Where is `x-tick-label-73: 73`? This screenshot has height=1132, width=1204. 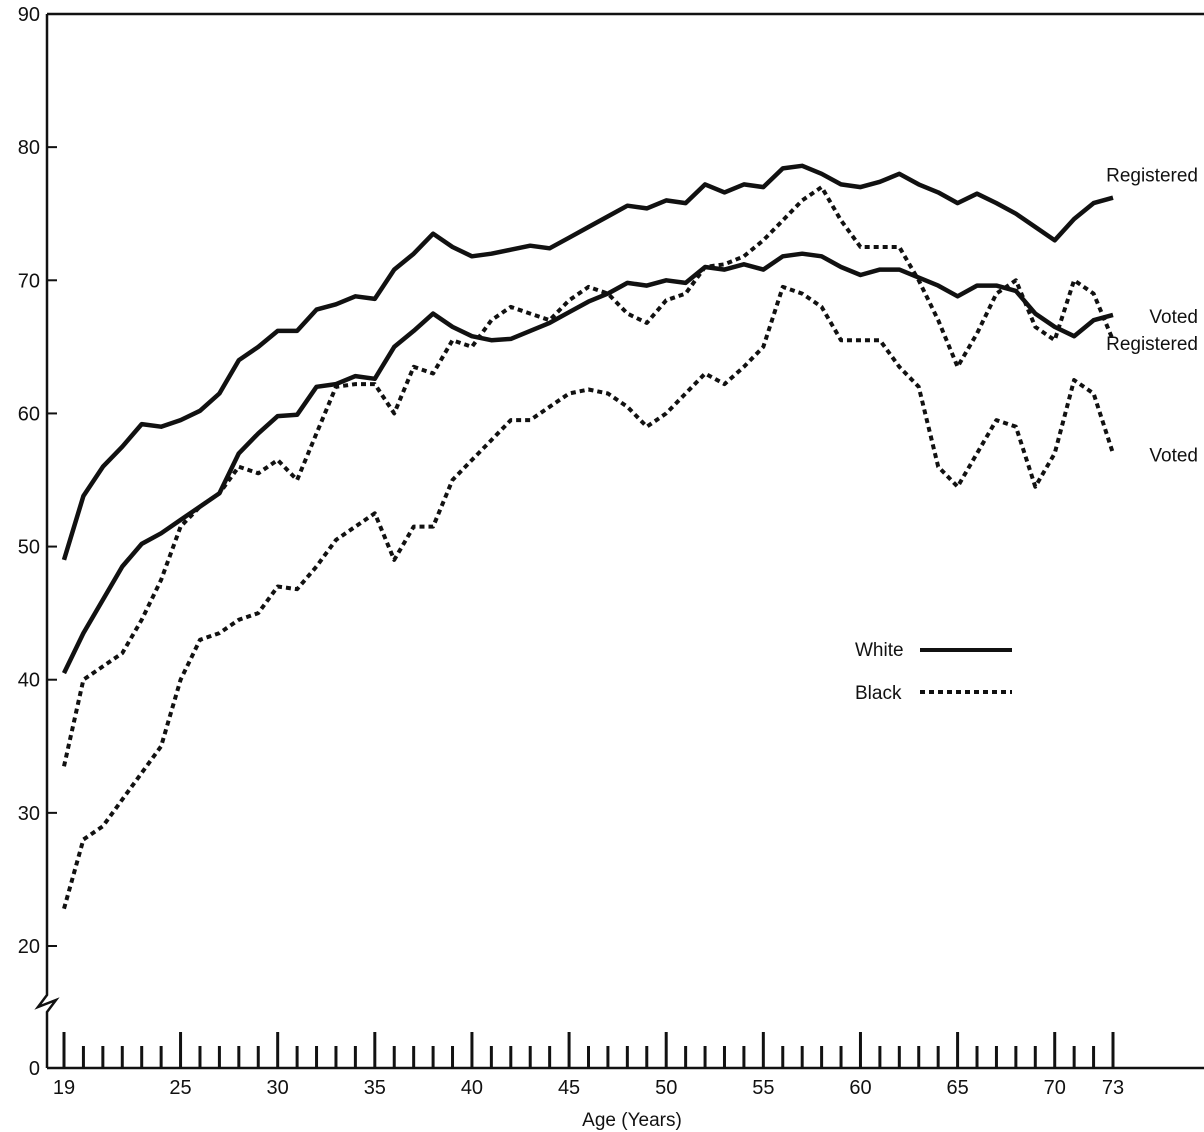 x-tick-label-73: 73 is located at coordinates (1113, 1088).